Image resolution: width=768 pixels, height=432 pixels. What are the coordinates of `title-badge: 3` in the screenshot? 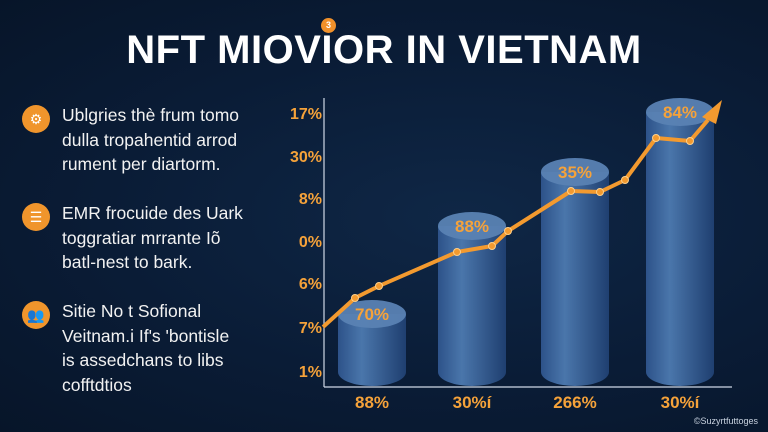 It's located at (328, 25).